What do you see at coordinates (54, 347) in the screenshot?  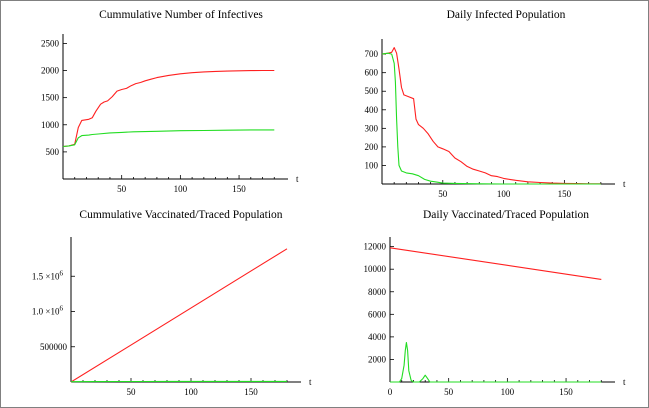 I see `y-tick-label: 500000` at bounding box center [54, 347].